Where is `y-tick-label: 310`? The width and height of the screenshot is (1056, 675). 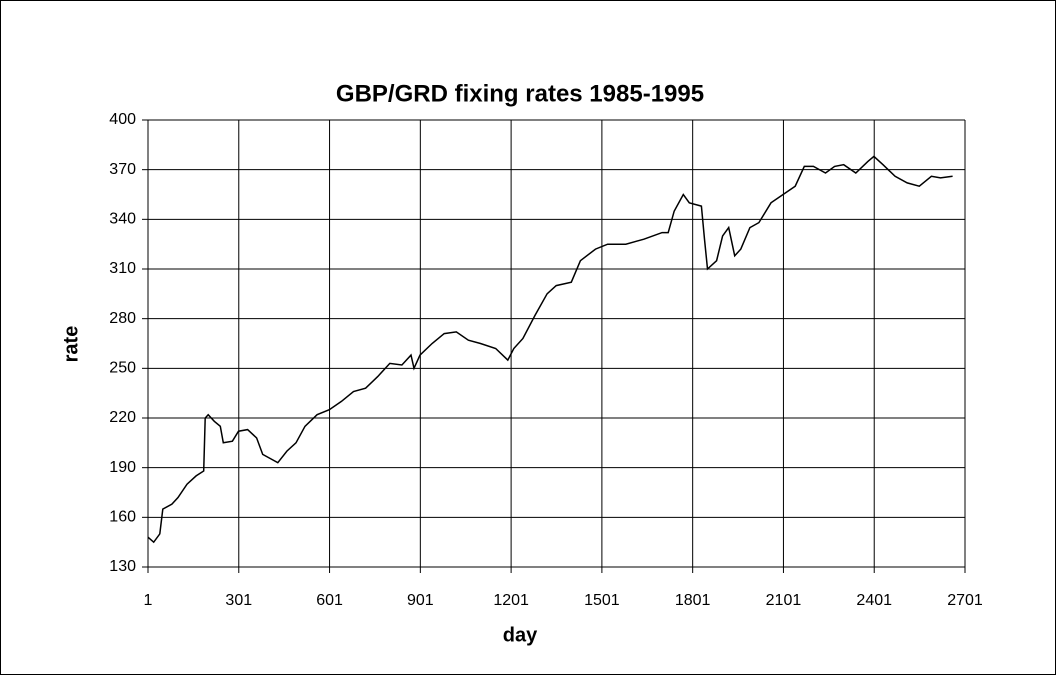 y-tick-label: 310 is located at coordinates (122, 268).